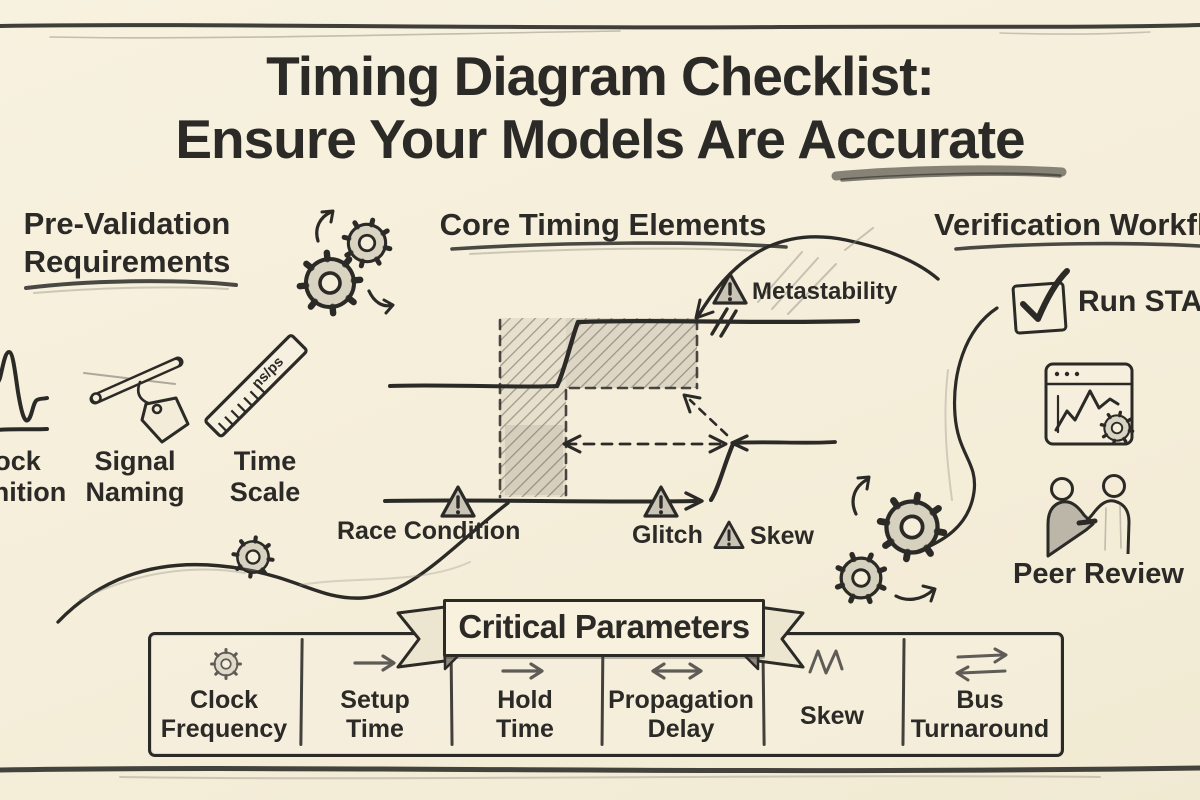 The width and height of the screenshot is (1200, 800). What do you see at coordinates (677, 671) in the screenshot?
I see `arrow-both-icon` at bounding box center [677, 671].